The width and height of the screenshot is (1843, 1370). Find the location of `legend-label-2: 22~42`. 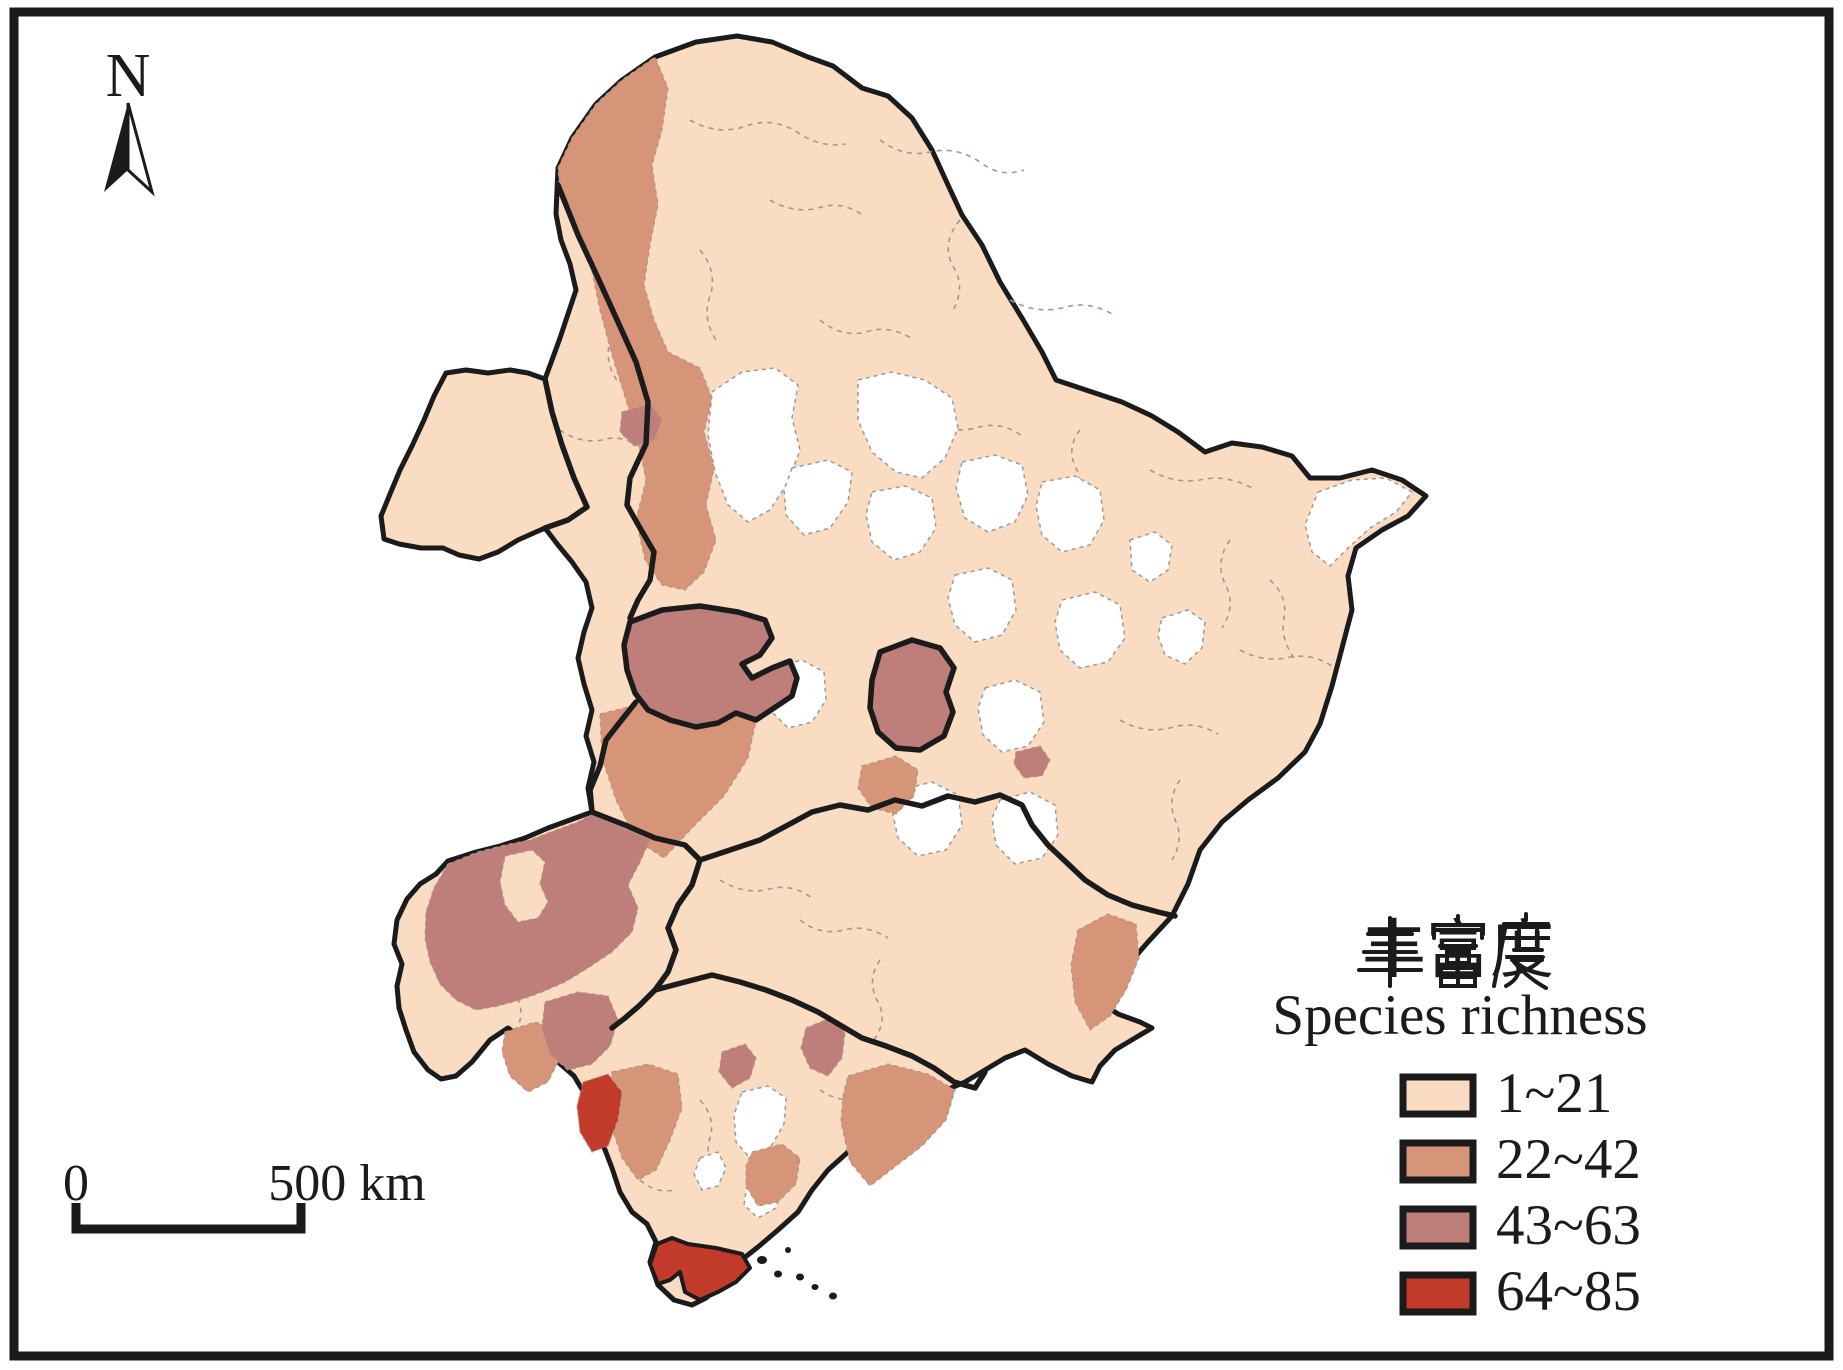

legend-label-2: 22~42 is located at coordinates (1568, 1159).